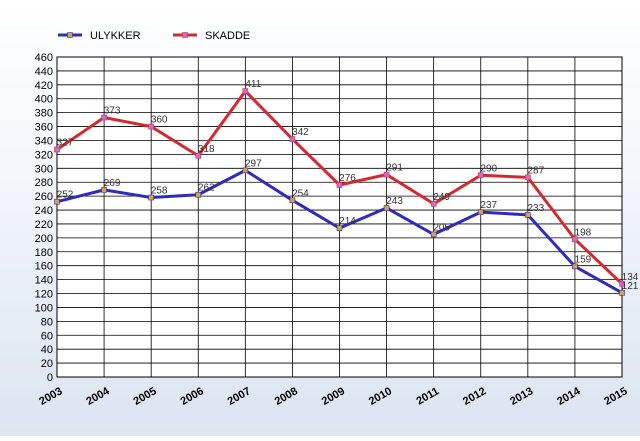 This screenshot has height=441, width=640. I want to click on data-label: 287, so click(535, 170).